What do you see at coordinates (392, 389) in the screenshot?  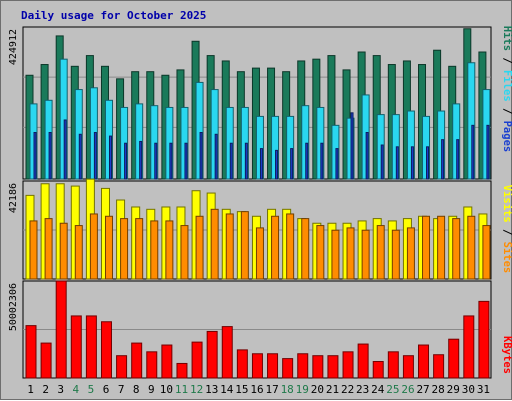 I see `x-tick-label: 25` at bounding box center [392, 389].